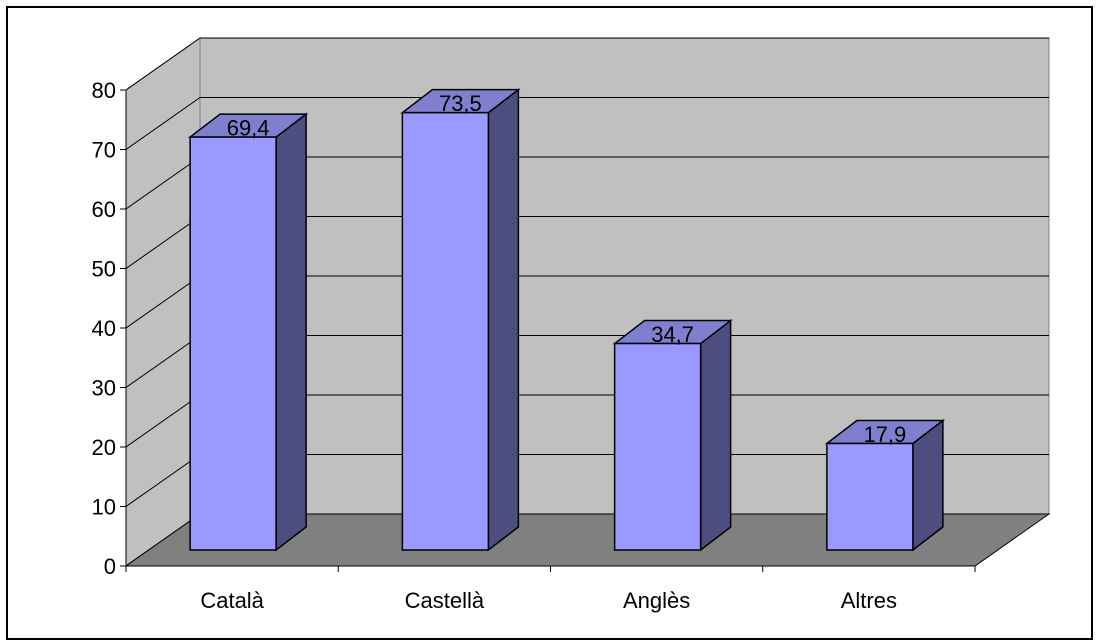 Image resolution: width=1101 pixels, height=643 pixels. Describe the element at coordinates (460, 103) in the screenshot. I see `data-label: 73,5` at that location.